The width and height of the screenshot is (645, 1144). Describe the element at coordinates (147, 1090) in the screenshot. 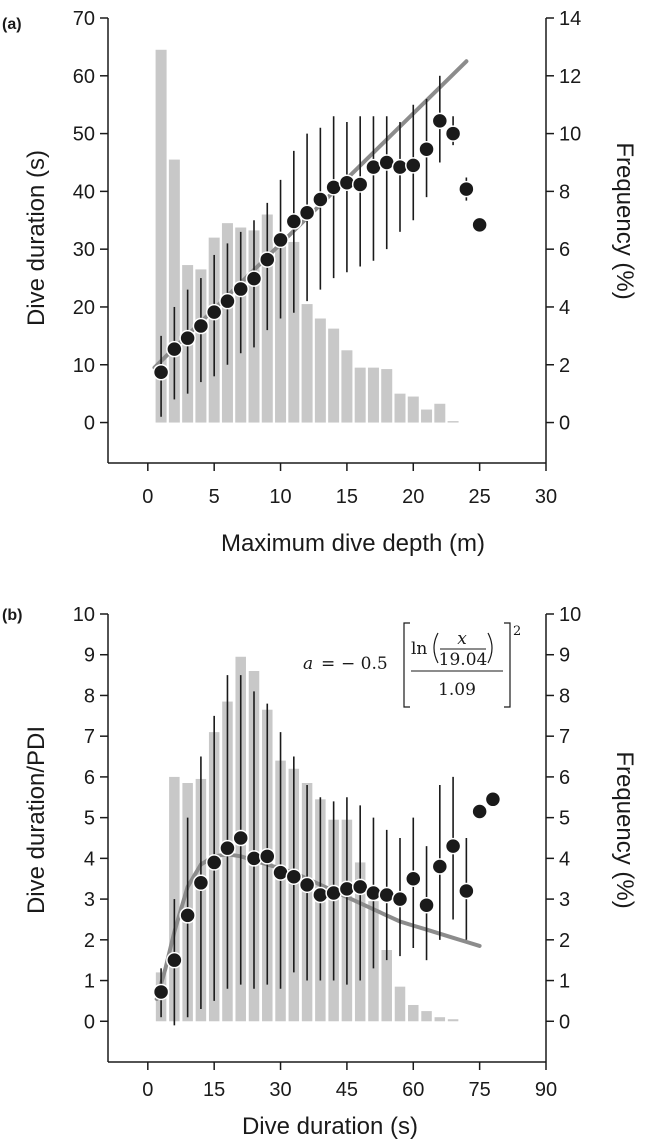

I see `panel-b-x-tick-label: 0` at that location.